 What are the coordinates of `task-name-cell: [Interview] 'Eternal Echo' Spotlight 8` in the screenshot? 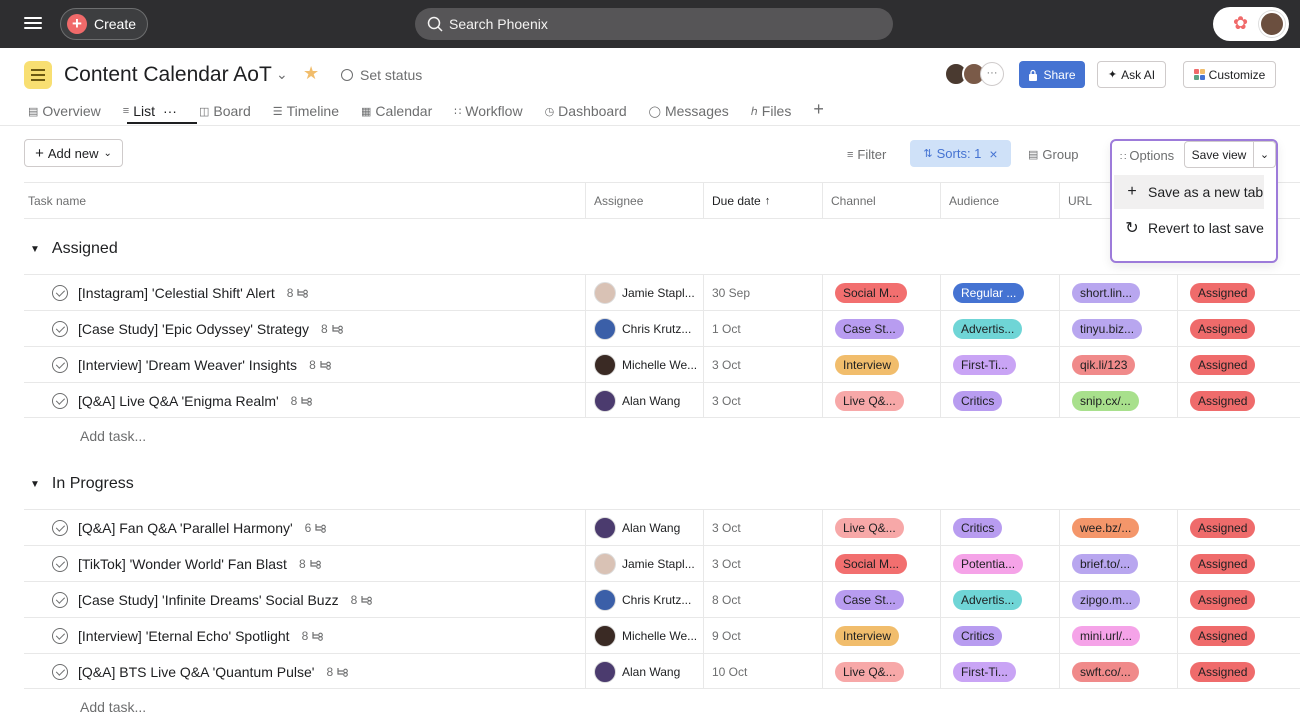 It's located at (304, 635).